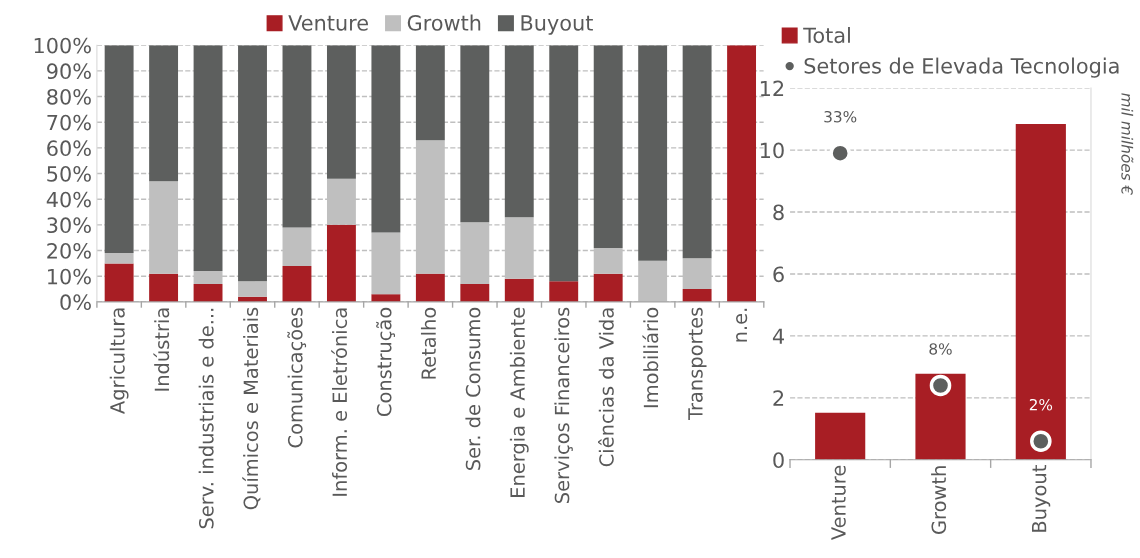  I want to click on y-tick-label: 20%, so click(69, 250).